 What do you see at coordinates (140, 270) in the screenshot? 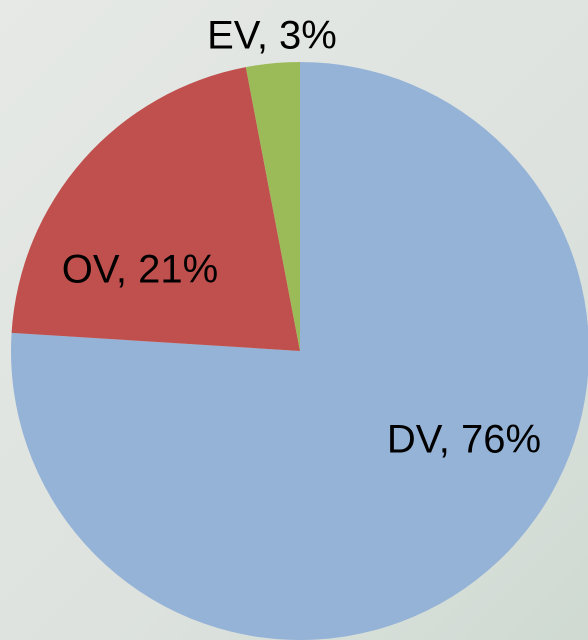
I see `data-label: OV, 21%` at bounding box center [140, 270].